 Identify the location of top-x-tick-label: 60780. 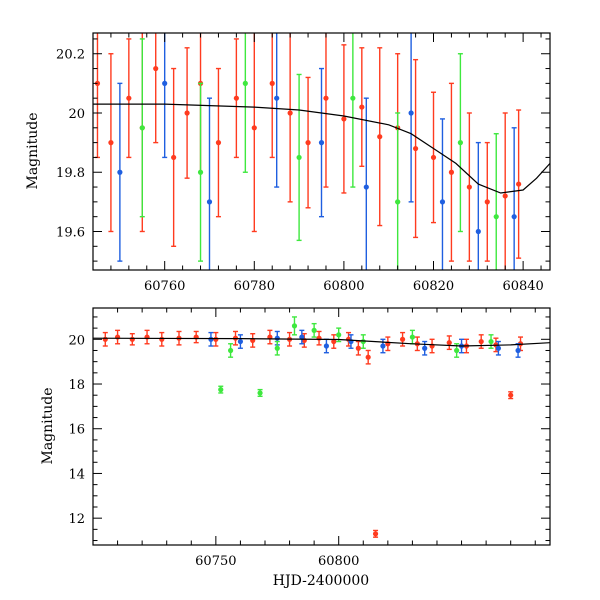
(254, 286).